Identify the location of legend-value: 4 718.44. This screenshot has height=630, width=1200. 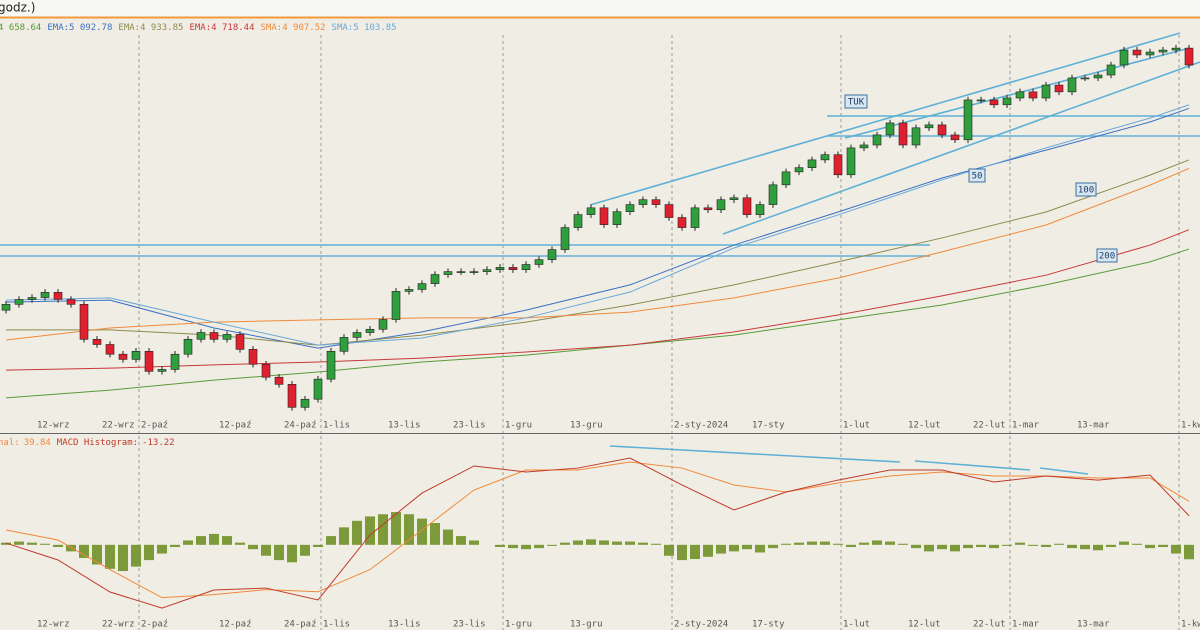
(232, 28).